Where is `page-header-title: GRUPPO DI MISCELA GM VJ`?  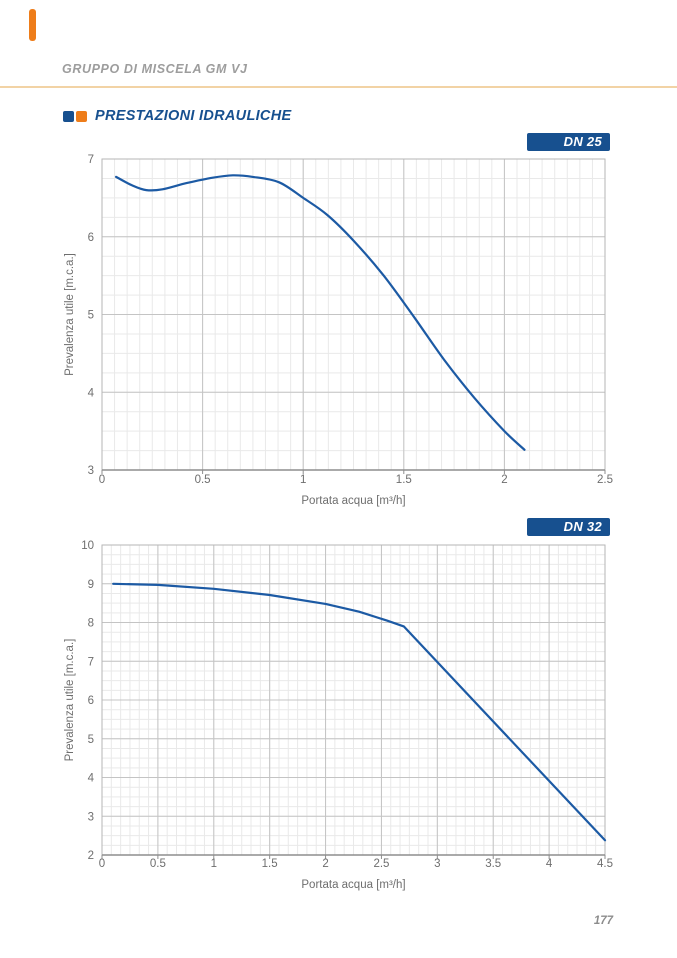
page-header-title: GRUPPO DI MISCELA GM VJ is located at coordinates (155, 69).